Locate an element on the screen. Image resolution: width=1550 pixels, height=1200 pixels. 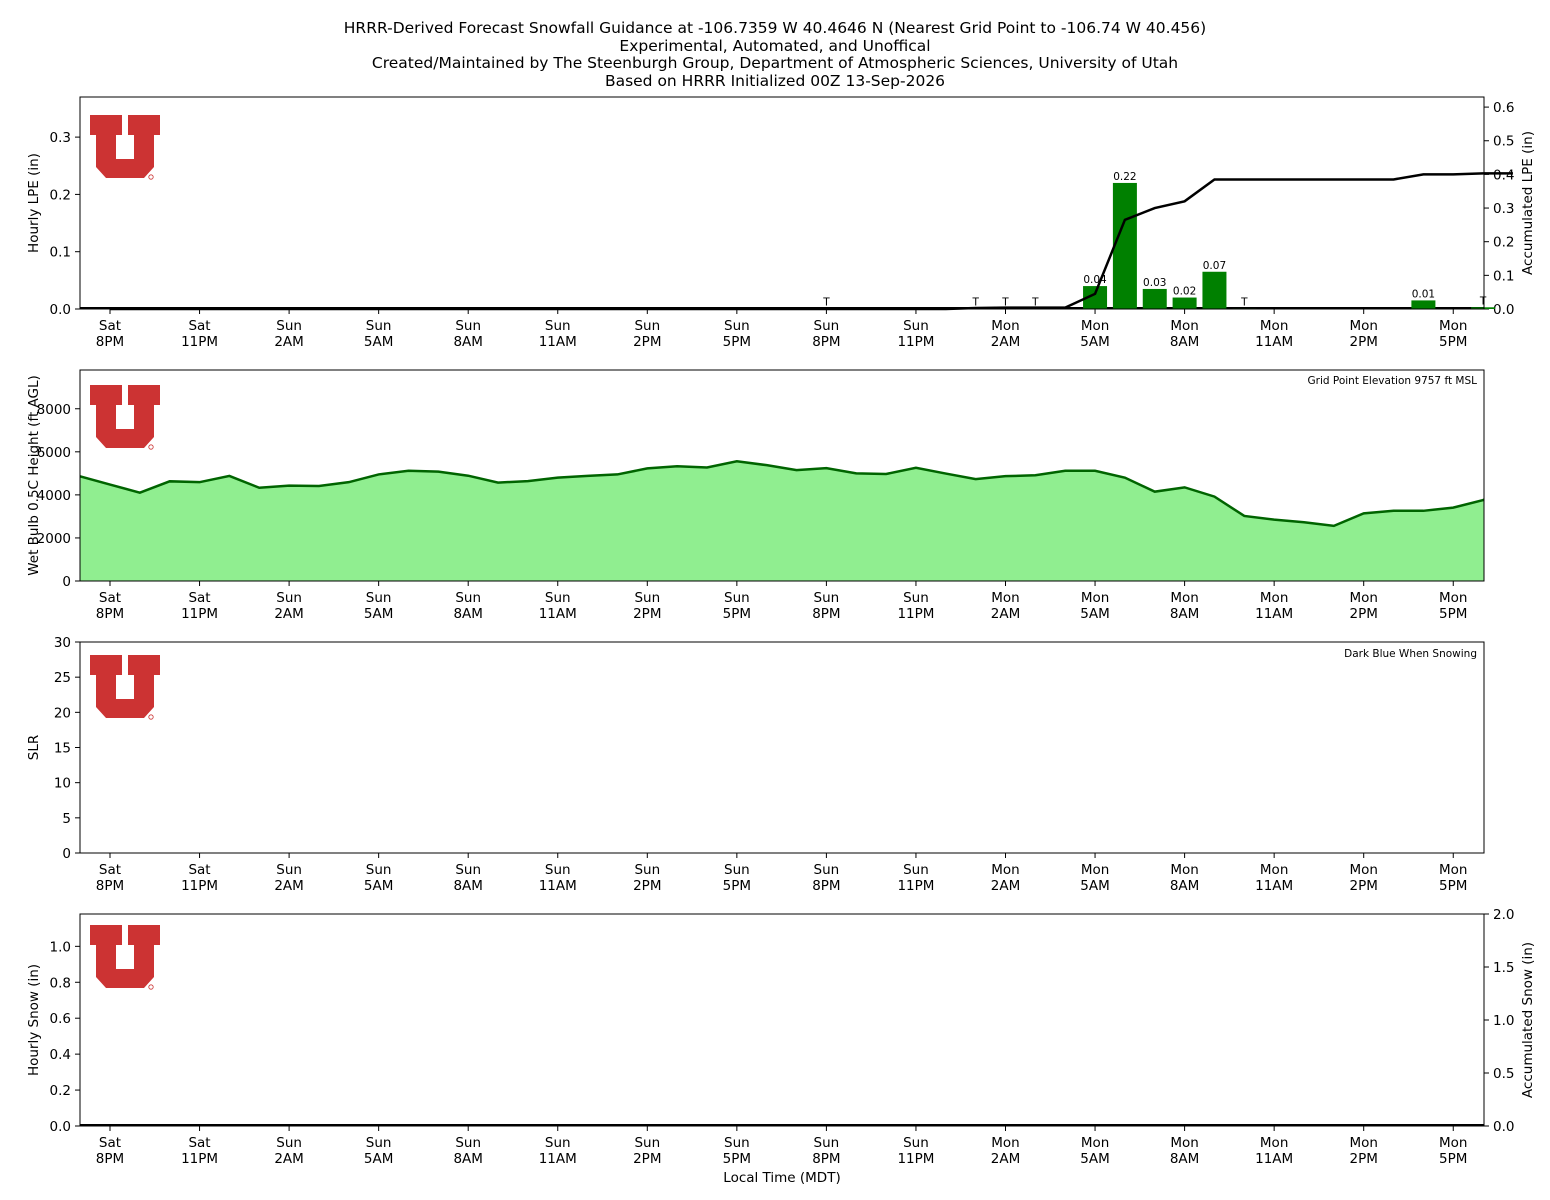
utah-logo-lpe is located at coordinates (125, 147).